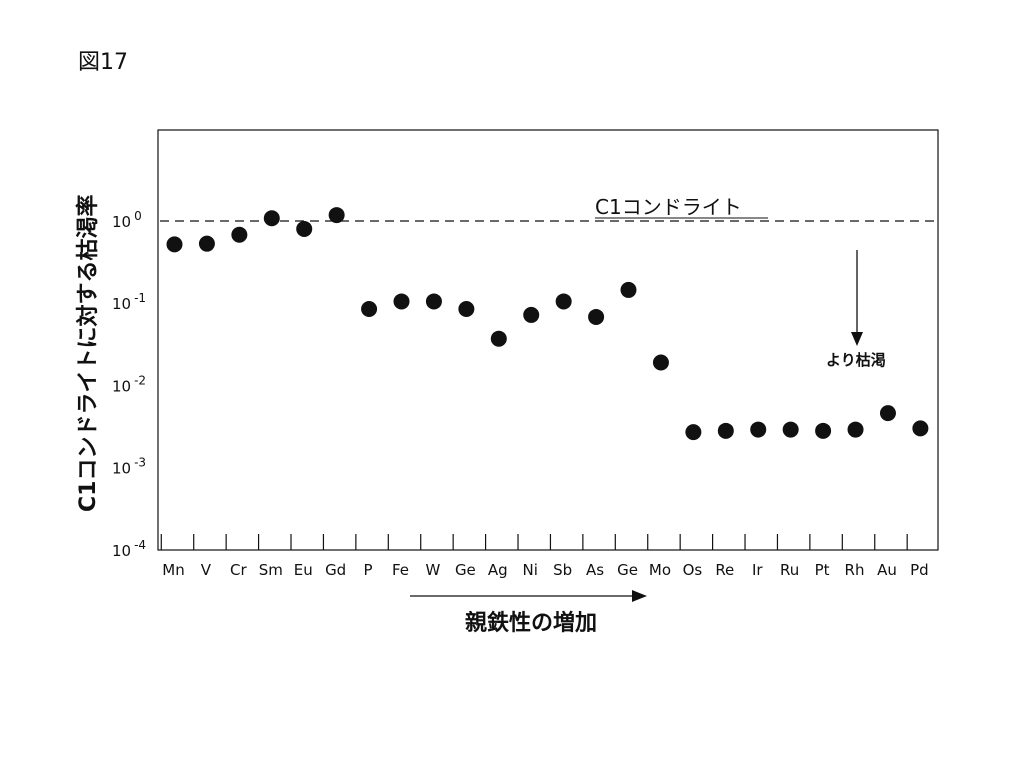 The image size is (1024, 768). Describe the element at coordinates (129, 302) in the screenshot. I see `y-tick-label: 10 -1` at that location.